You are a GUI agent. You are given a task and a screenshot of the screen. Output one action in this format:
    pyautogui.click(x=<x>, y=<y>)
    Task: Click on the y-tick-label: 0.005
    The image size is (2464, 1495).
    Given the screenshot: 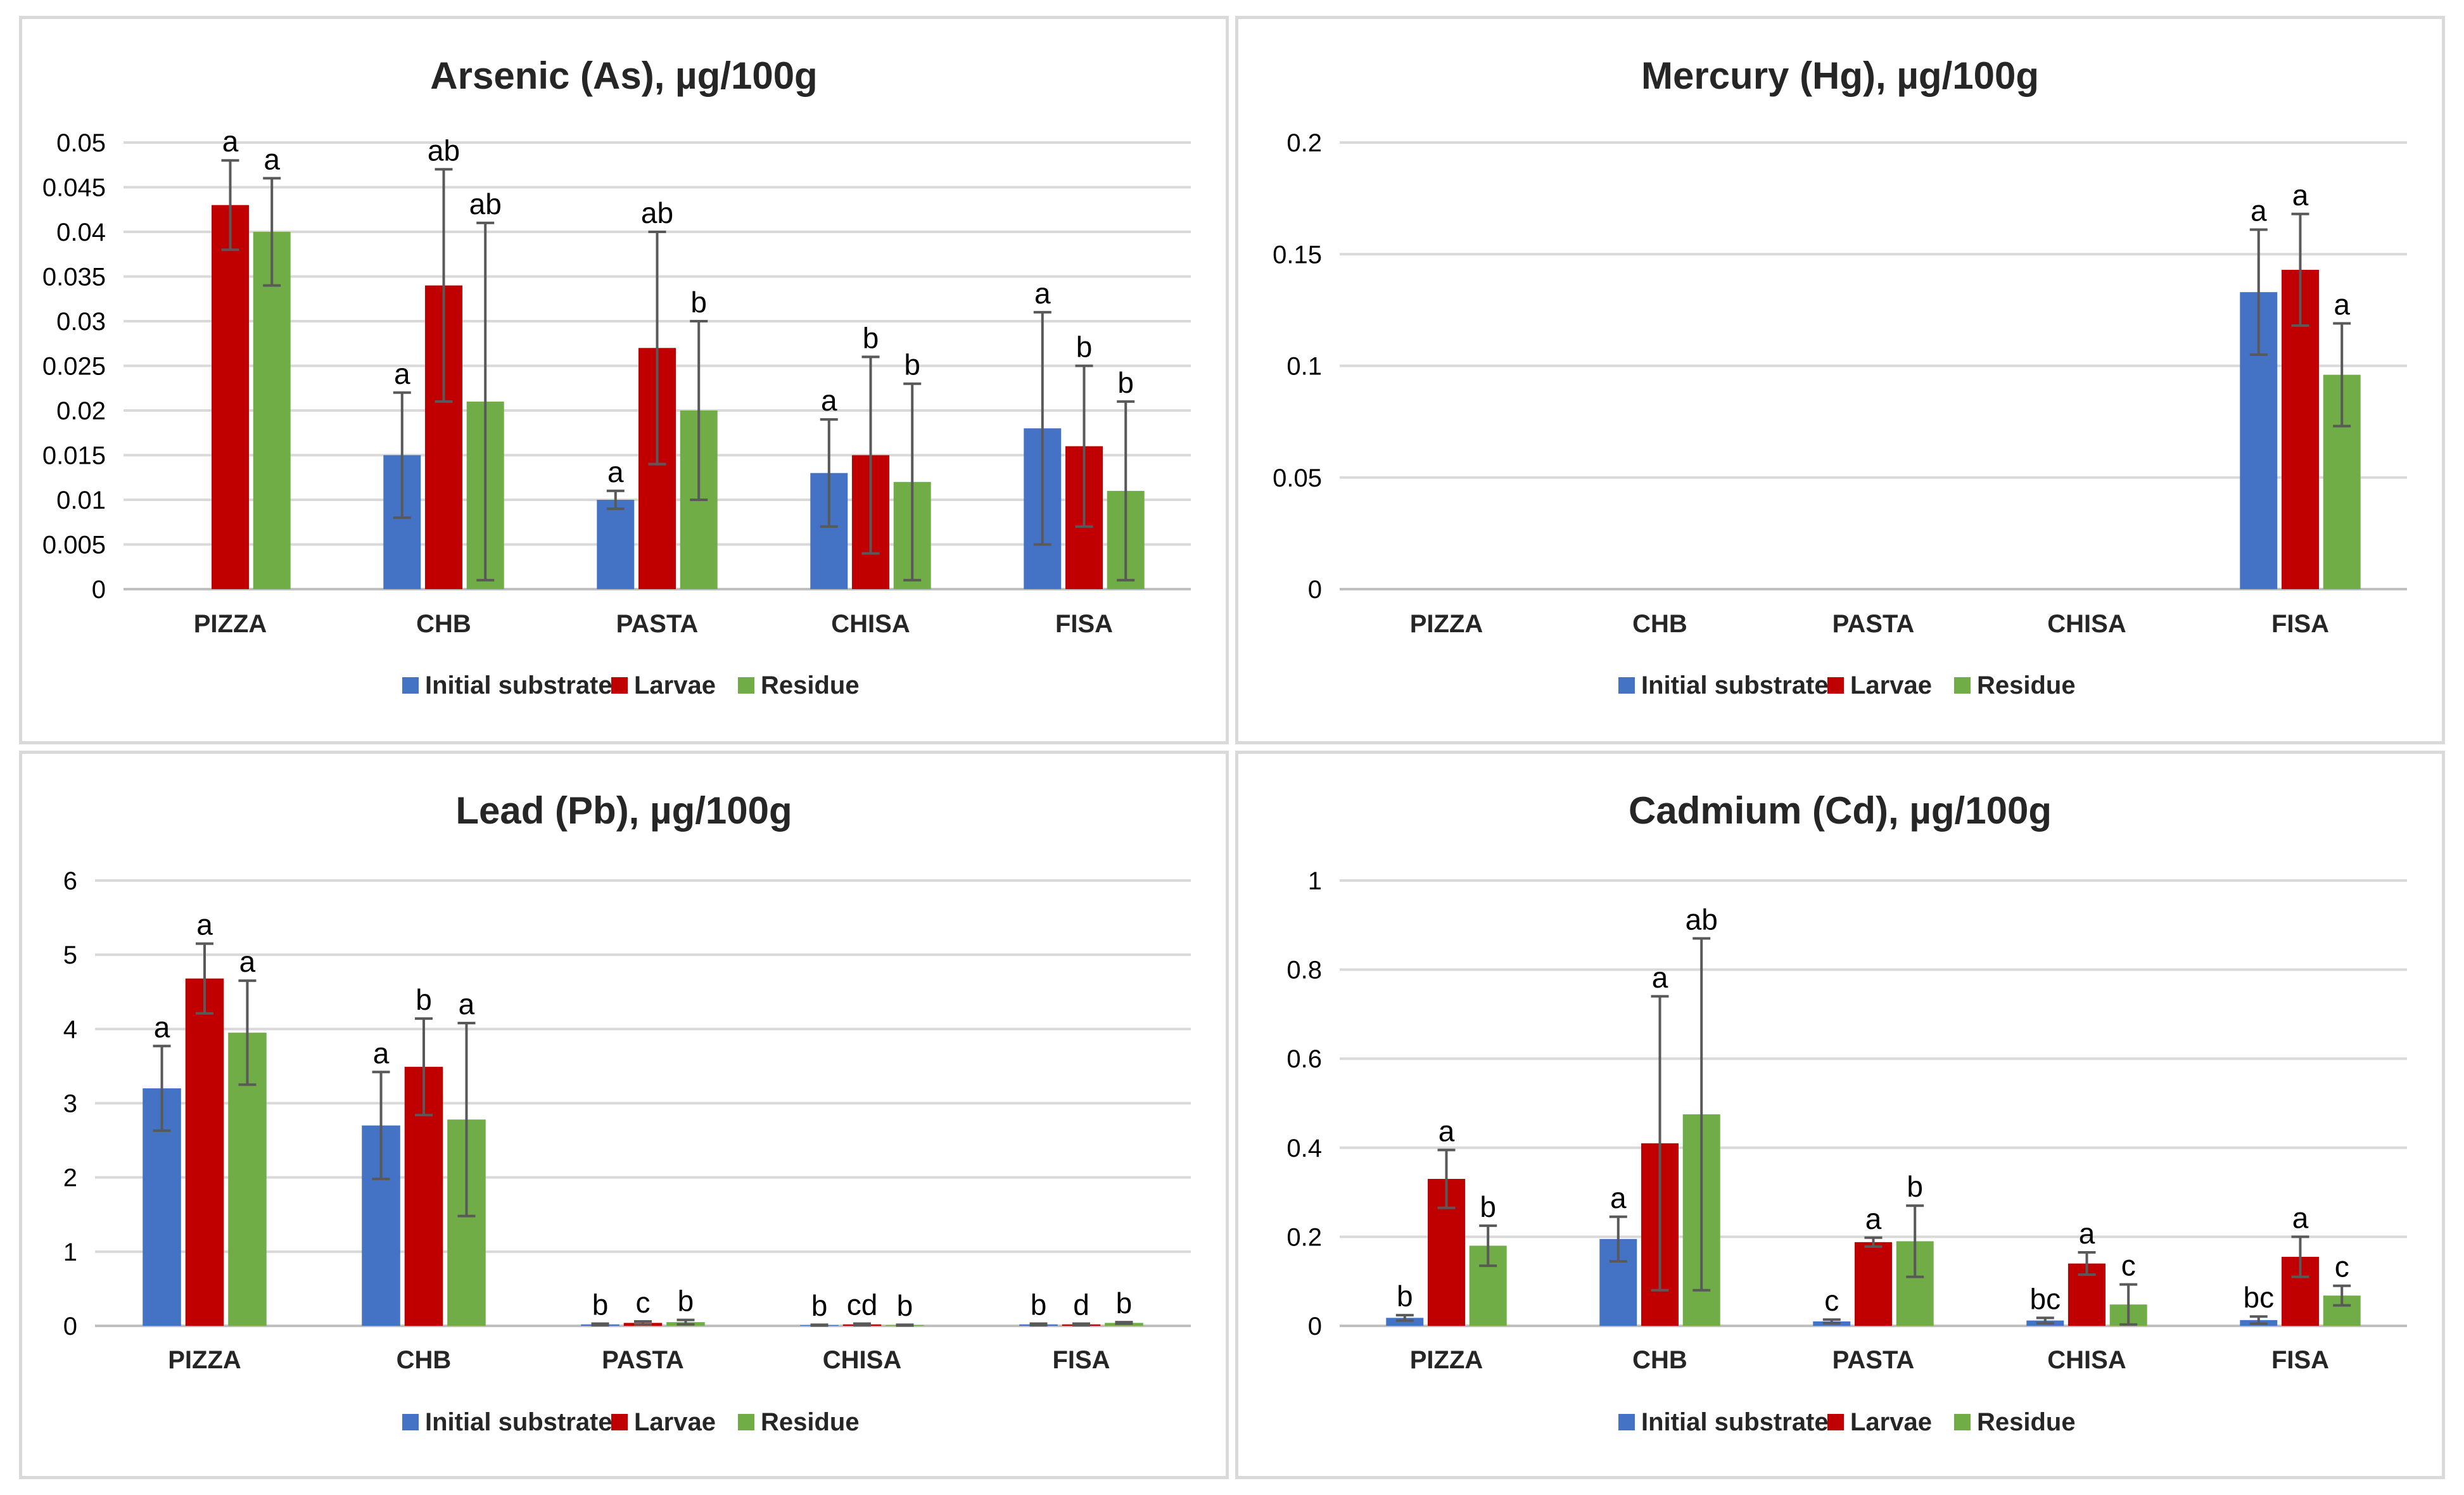 What is the action you would take?
    pyautogui.click(x=74, y=545)
    